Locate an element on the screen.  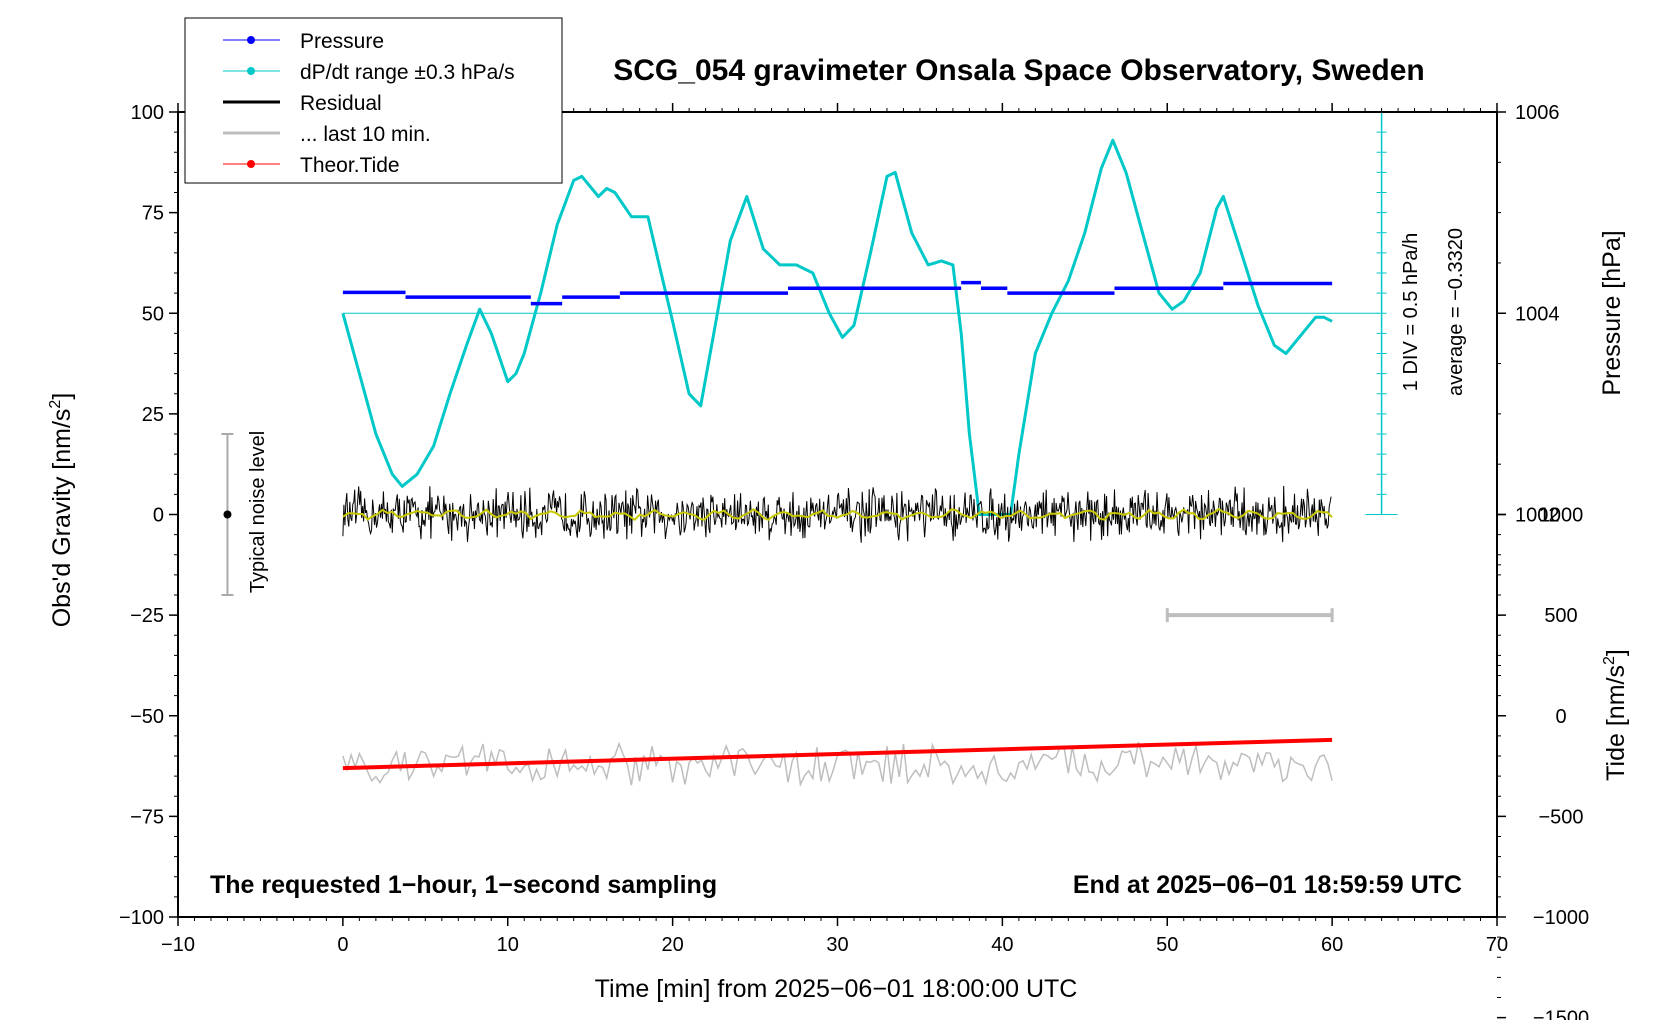
legend-marker-dpdt is located at coordinates (251, 71).